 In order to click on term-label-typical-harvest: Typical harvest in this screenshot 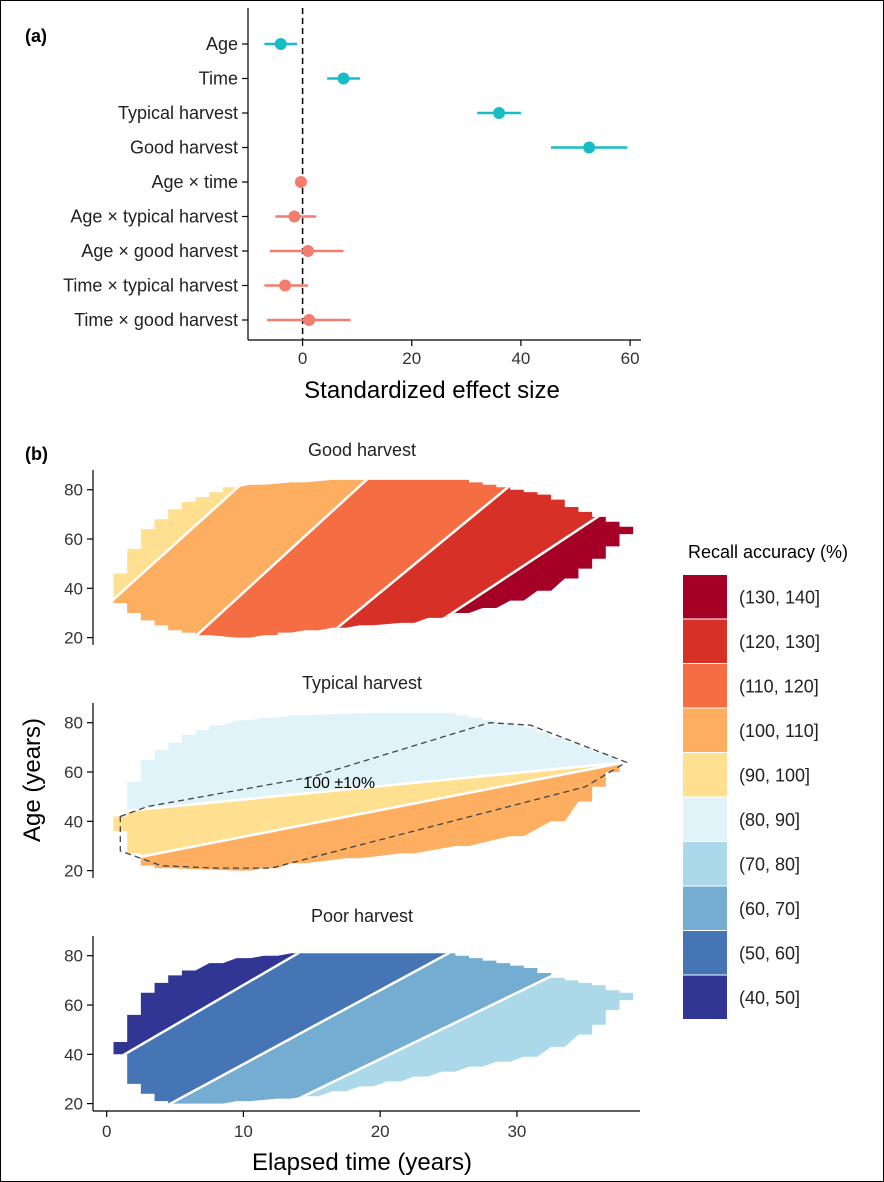, I will do `click(178, 113)`.